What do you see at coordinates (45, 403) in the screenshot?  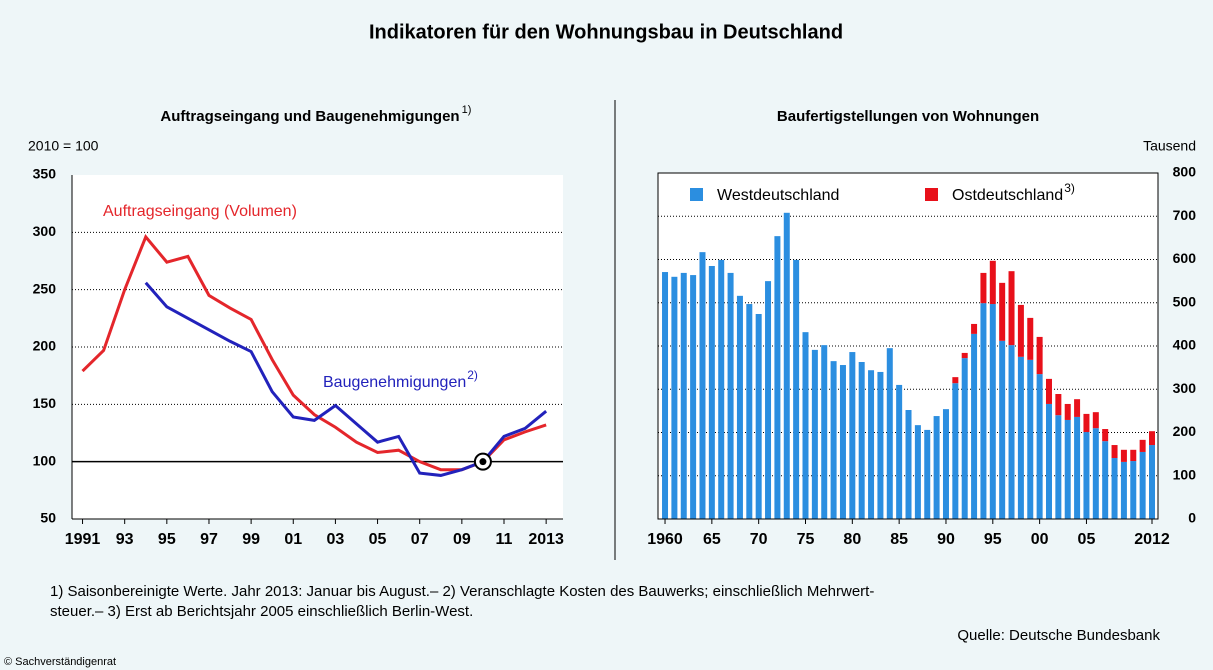 I see `y-tick-label: 150` at bounding box center [45, 403].